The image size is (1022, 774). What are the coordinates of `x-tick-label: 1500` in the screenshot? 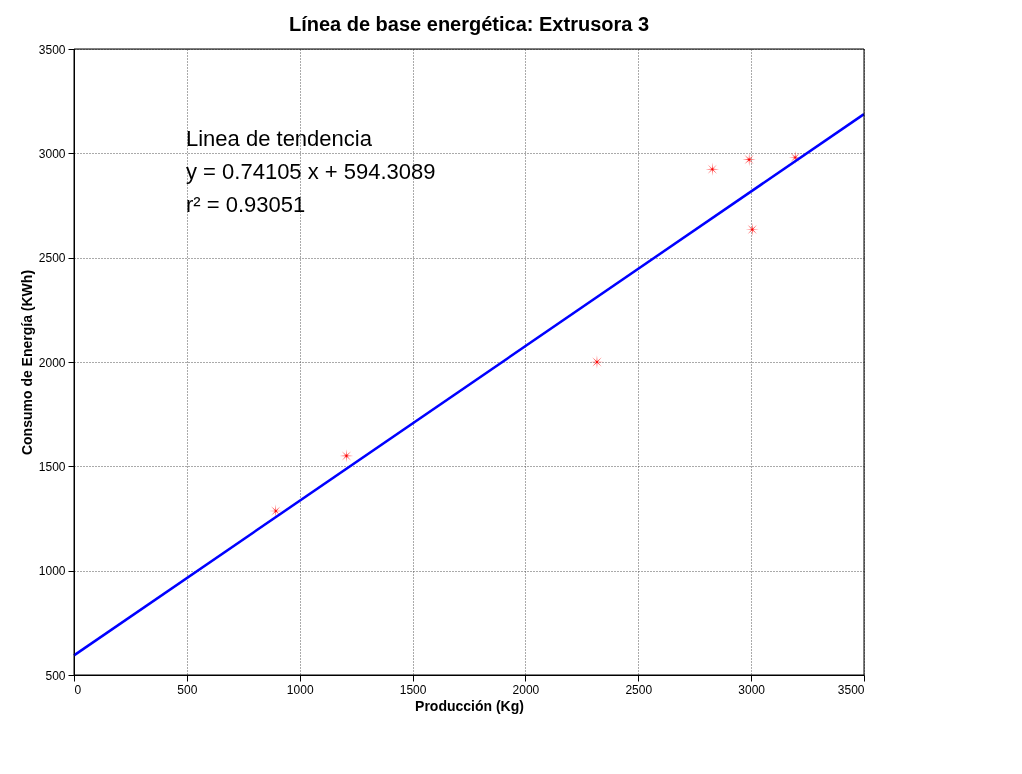 It's located at (413, 689).